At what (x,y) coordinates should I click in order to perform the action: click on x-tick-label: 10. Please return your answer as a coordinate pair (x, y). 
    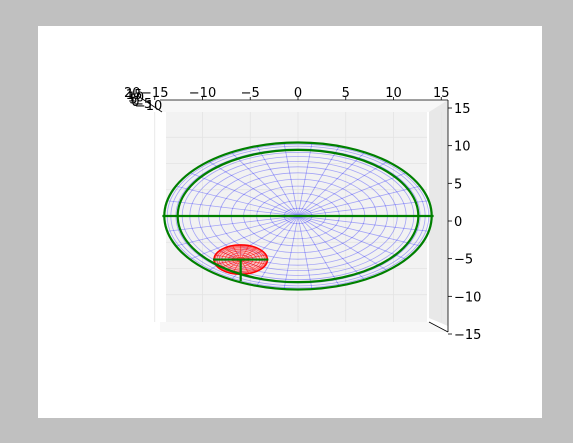
    Looking at the image, I should click on (393, 93).